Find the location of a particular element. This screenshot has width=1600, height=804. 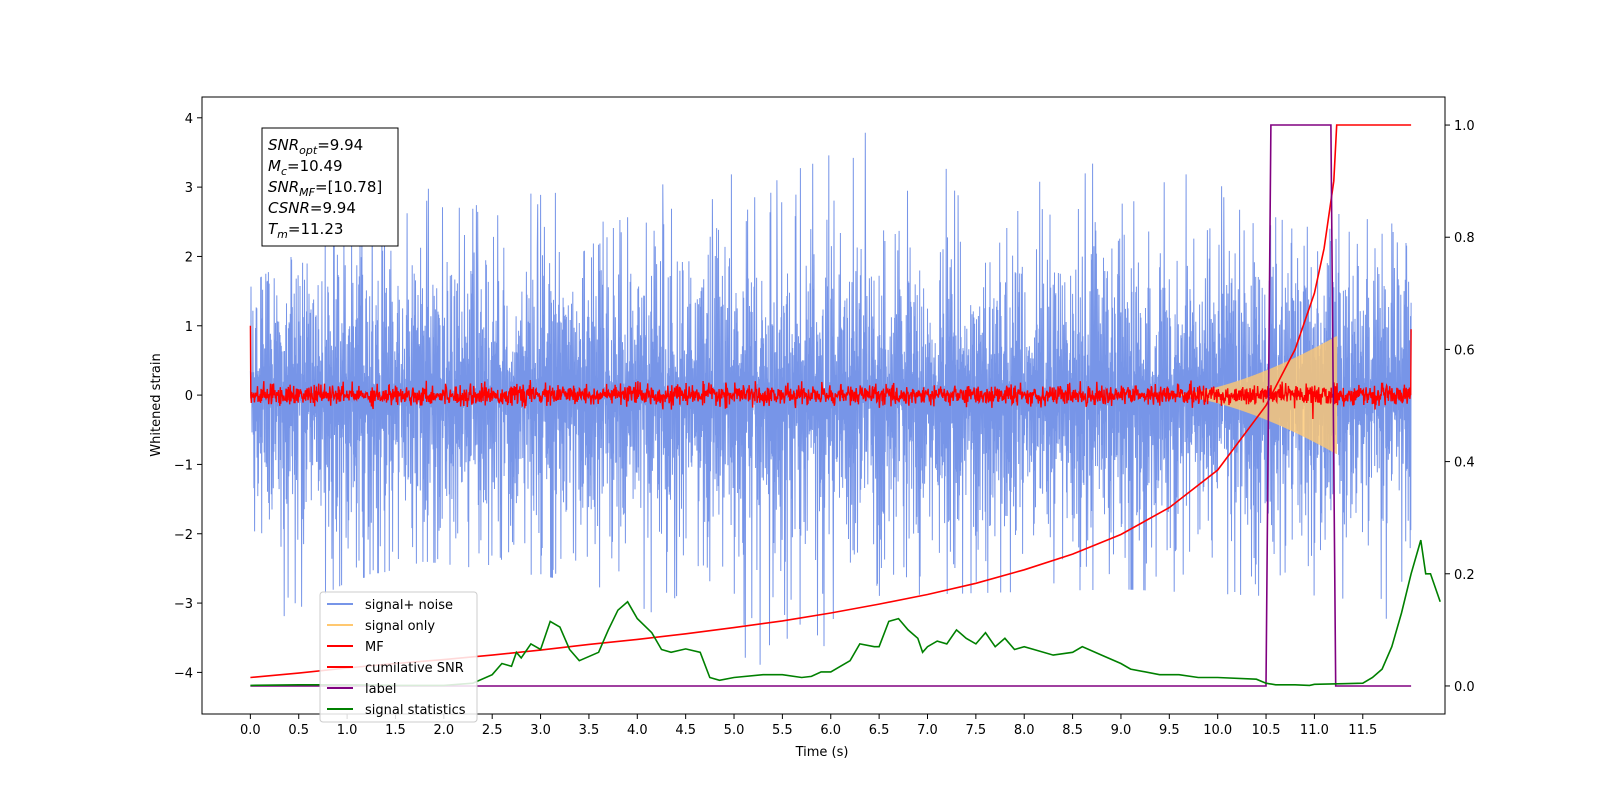

info-line: Tm=11.23 is located at coordinates (305, 230).